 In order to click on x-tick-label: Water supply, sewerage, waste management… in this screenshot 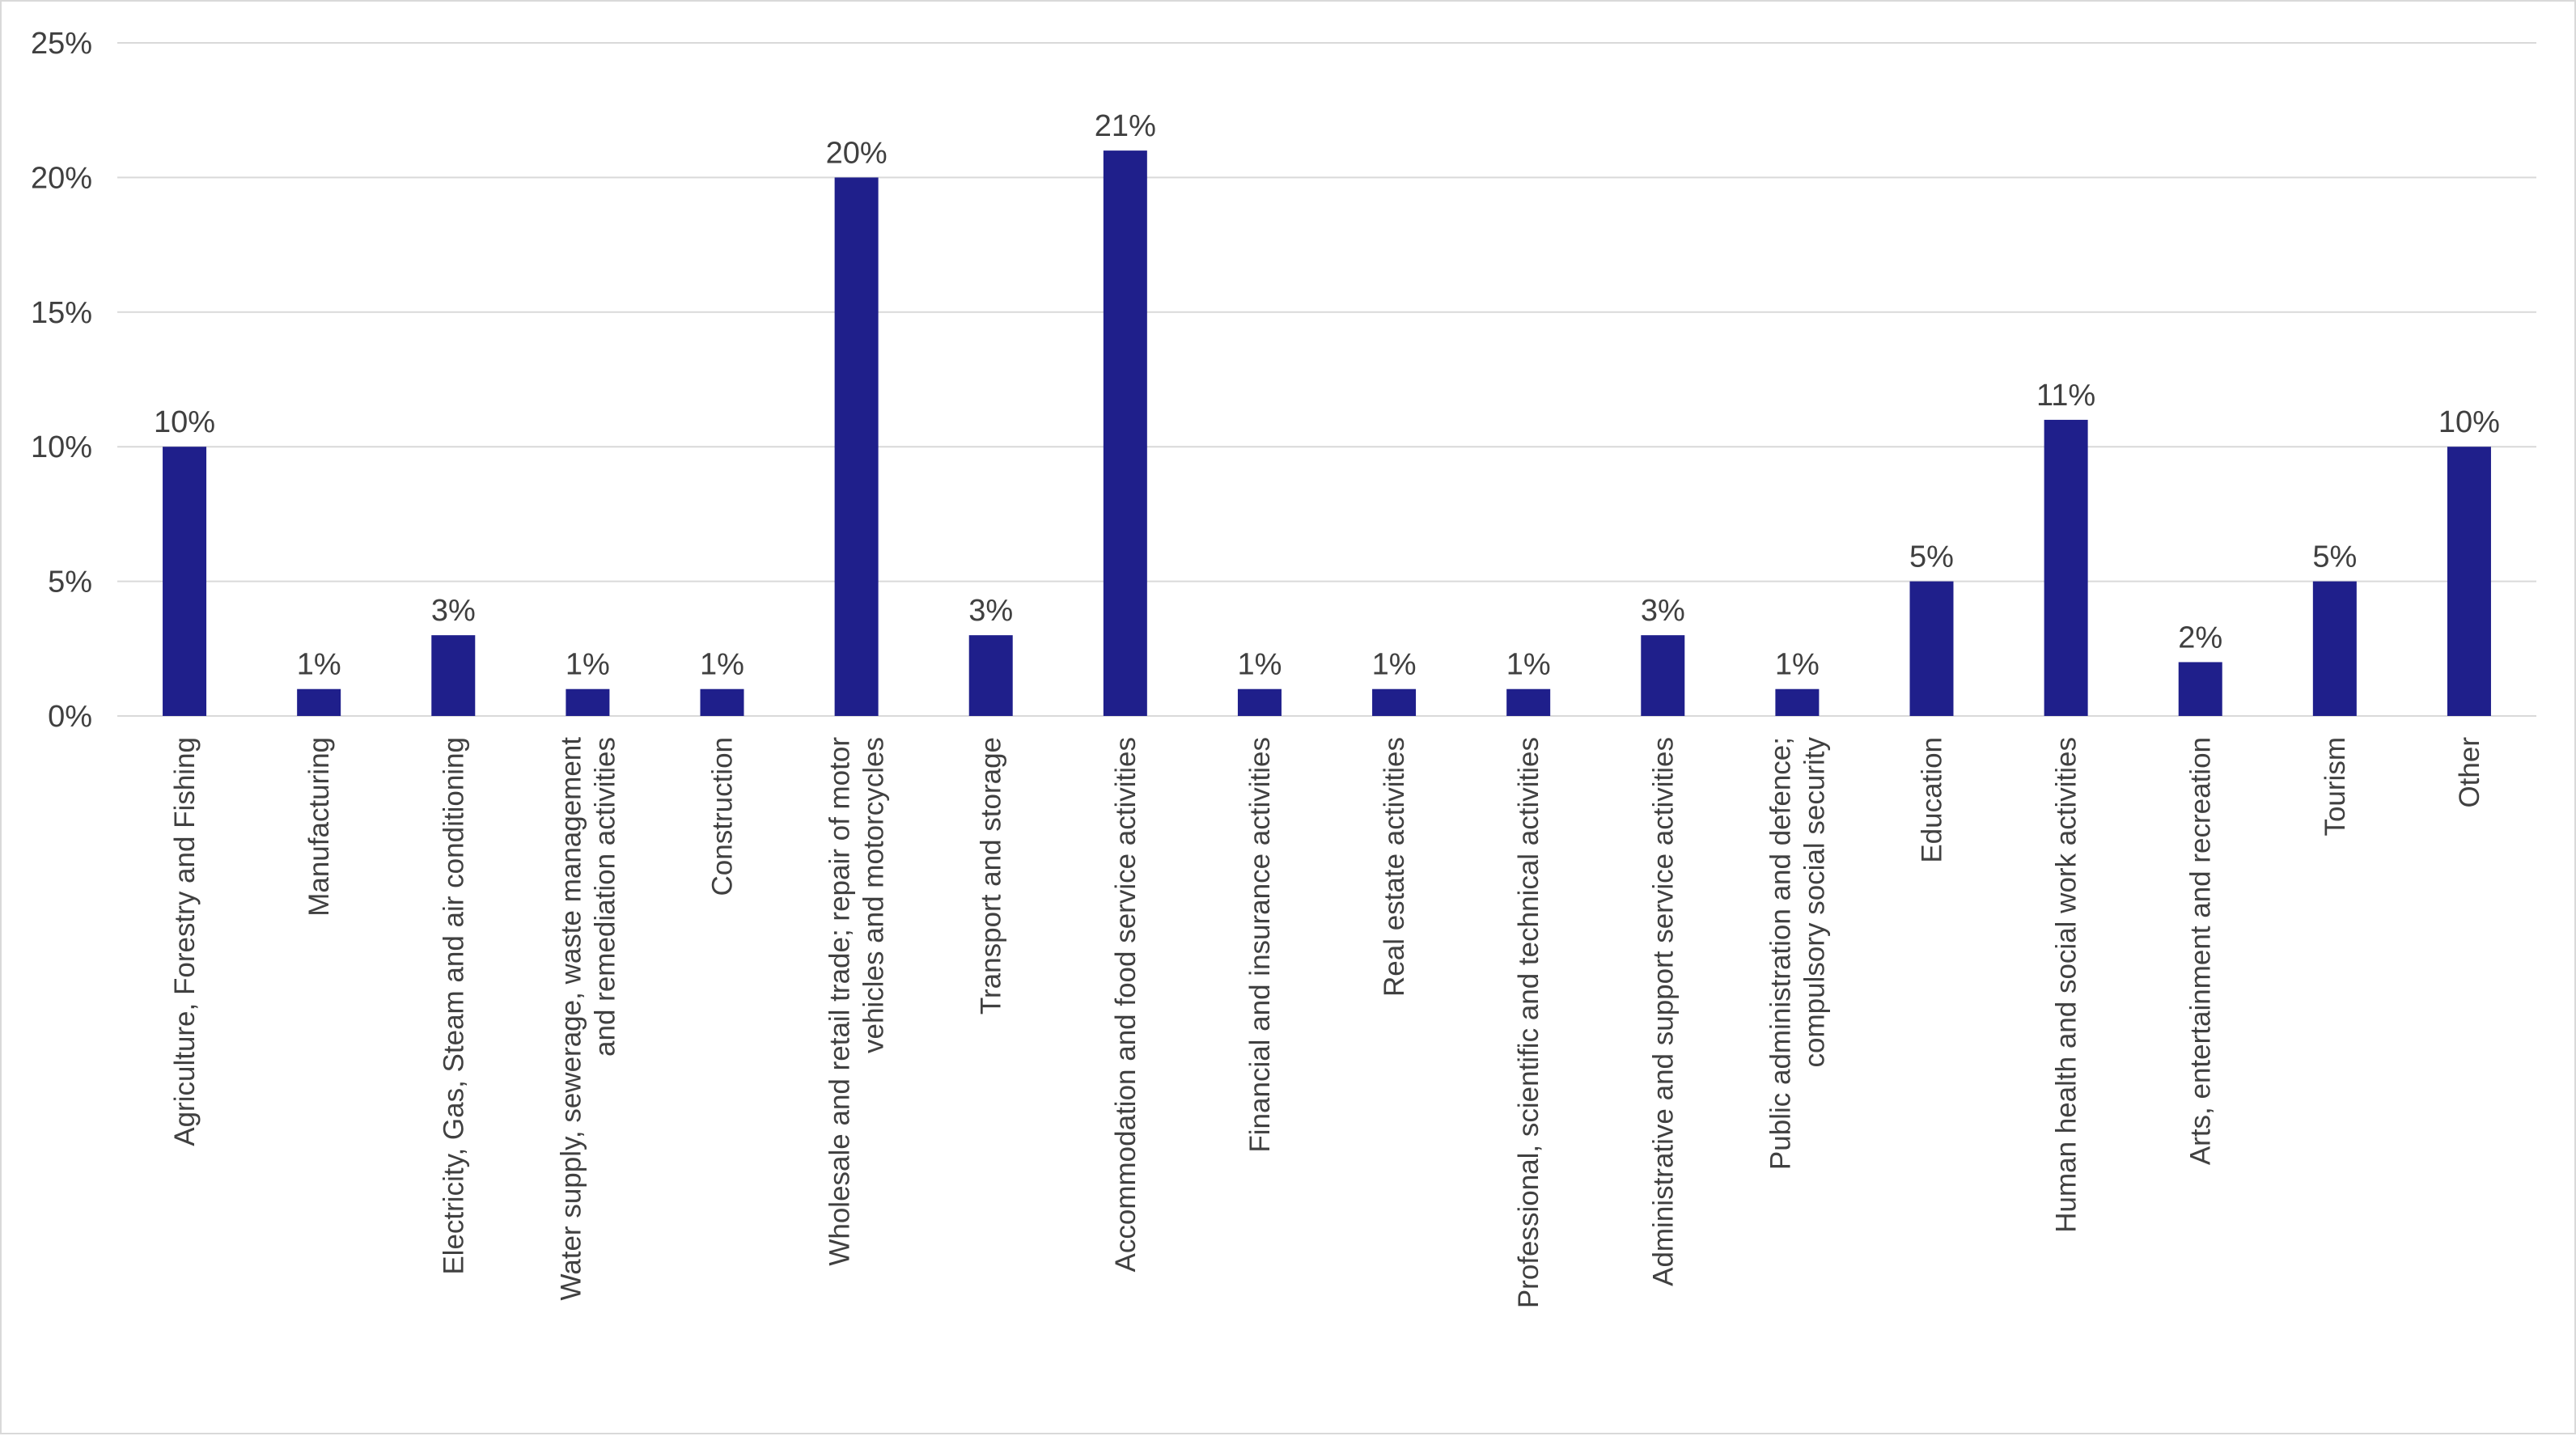, I will do `click(588, 1019)`.